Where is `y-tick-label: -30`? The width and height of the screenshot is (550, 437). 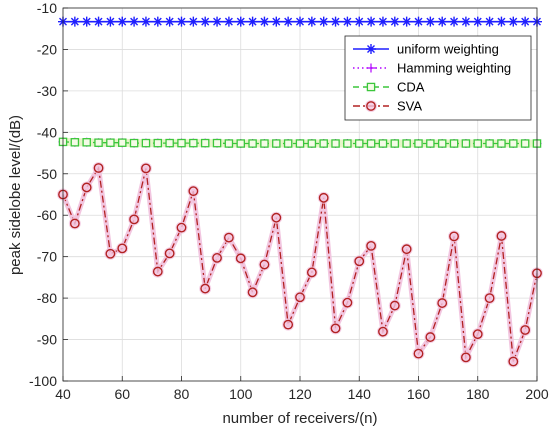
y-tick-label: -30 is located at coordinates (47, 91).